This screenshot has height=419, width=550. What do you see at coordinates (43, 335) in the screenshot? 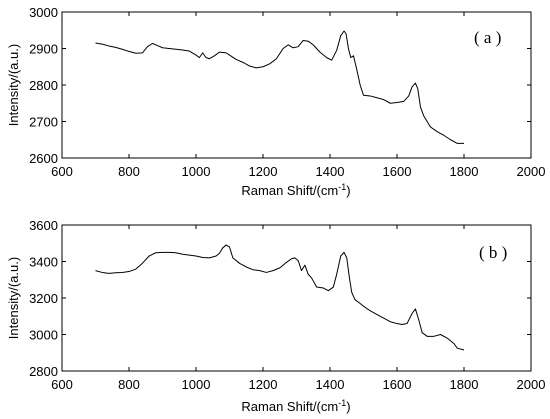
I see `panel-b-y-tick-label: 3000` at bounding box center [43, 335].